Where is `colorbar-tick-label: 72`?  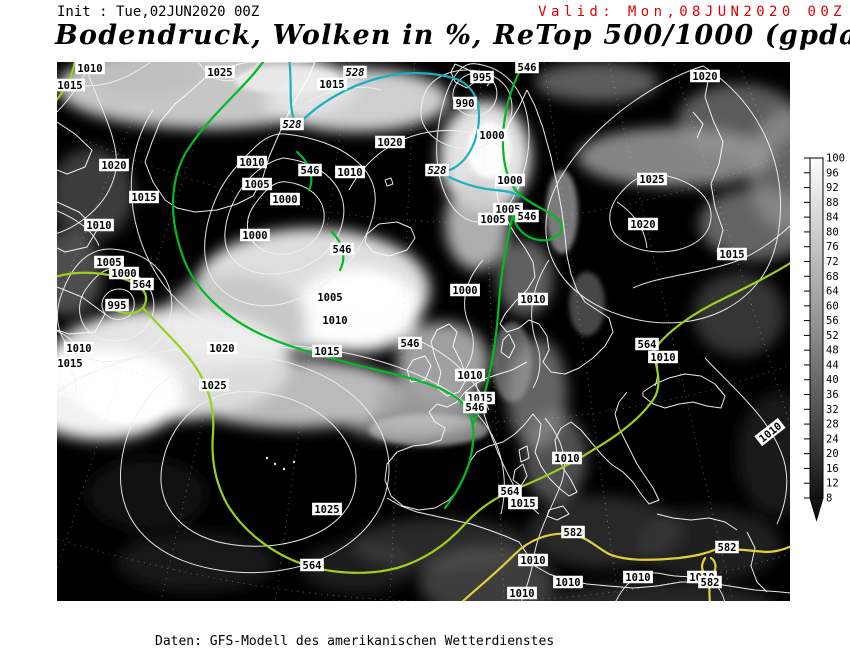
colorbar-tick-label: 72 is located at coordinates (832, 262).